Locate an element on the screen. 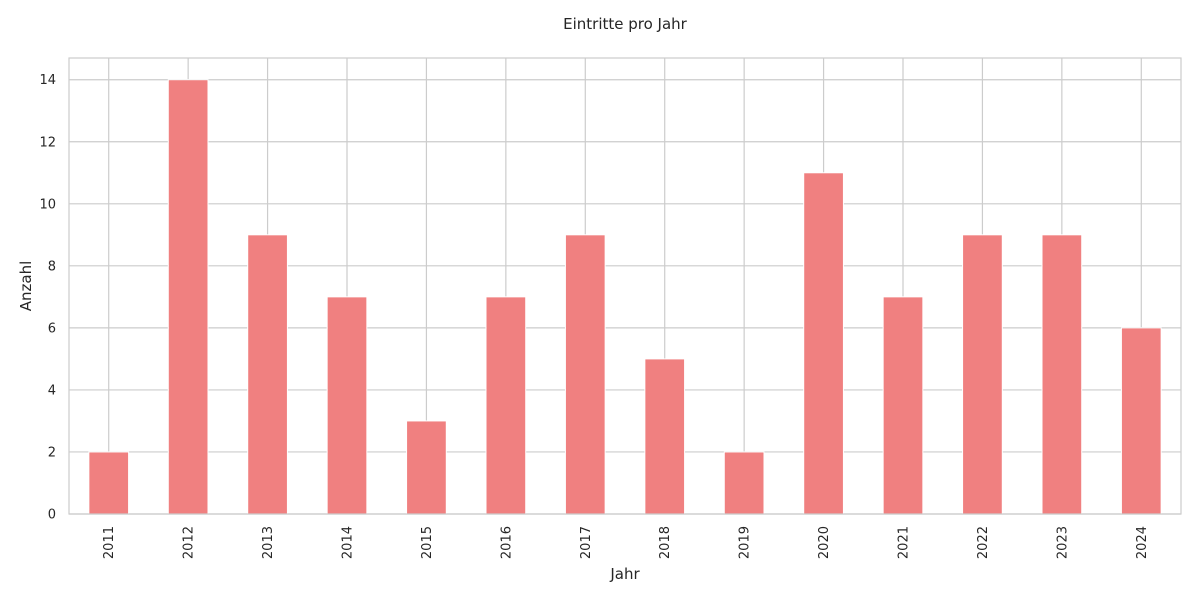  x-tick-label: 2014 is located at coordinates (348, 542).